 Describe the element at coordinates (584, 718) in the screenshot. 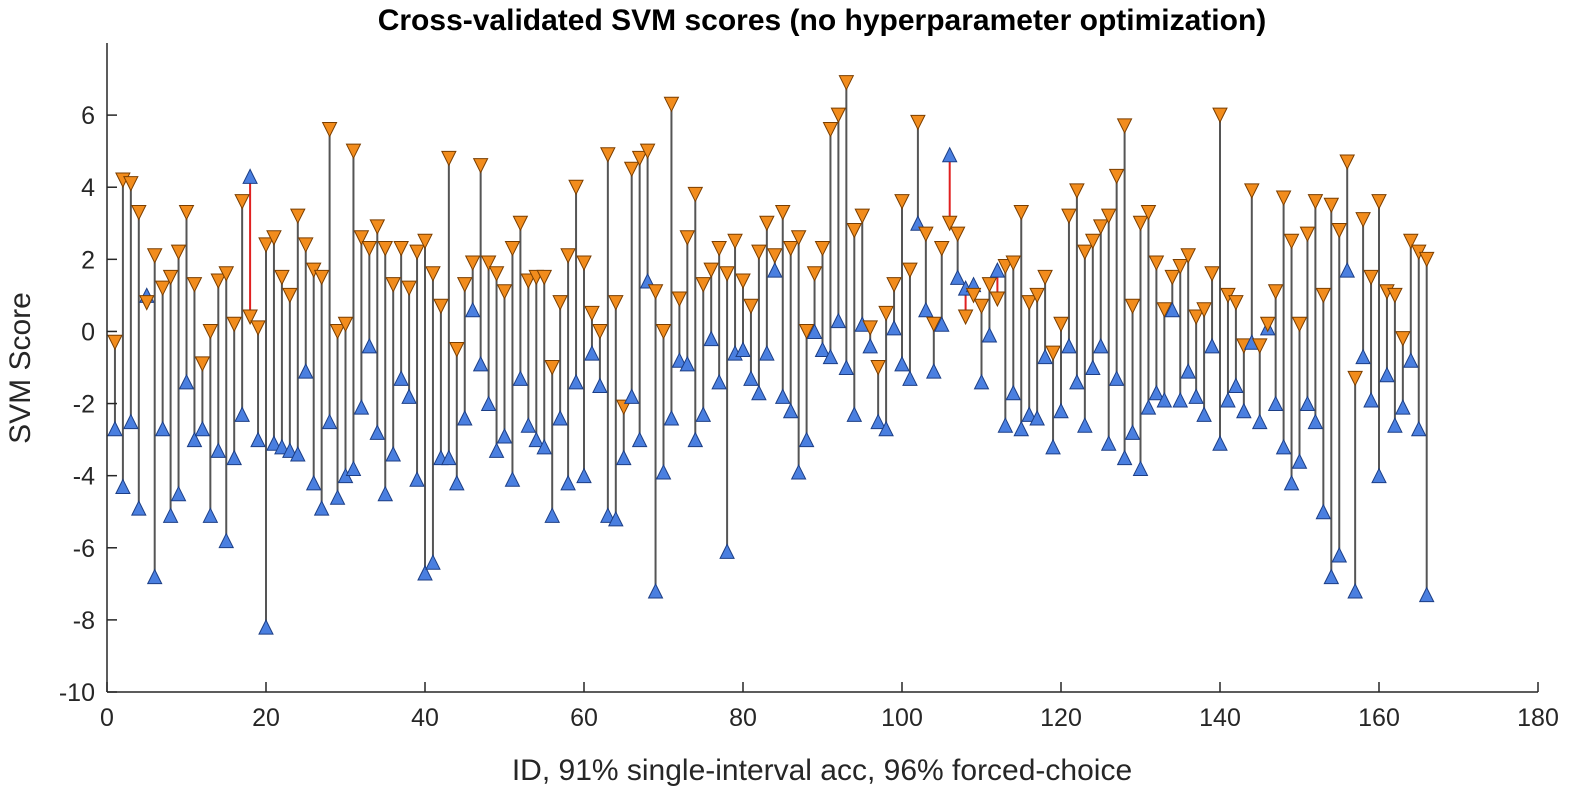

I see `x-tick-label: 60` at that location.